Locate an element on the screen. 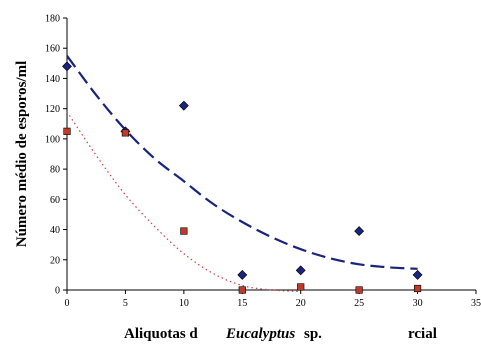  x-tick-label: 30 is located at coordinates (418, 303).